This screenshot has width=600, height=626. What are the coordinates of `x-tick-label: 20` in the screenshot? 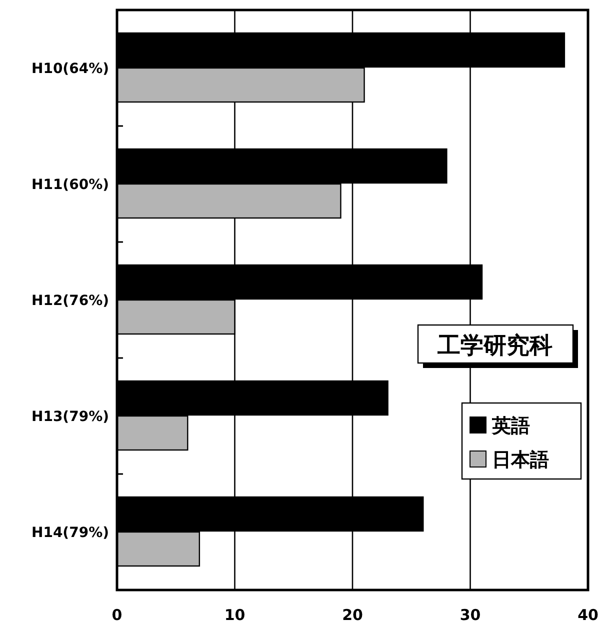 It's located at (352, 615).